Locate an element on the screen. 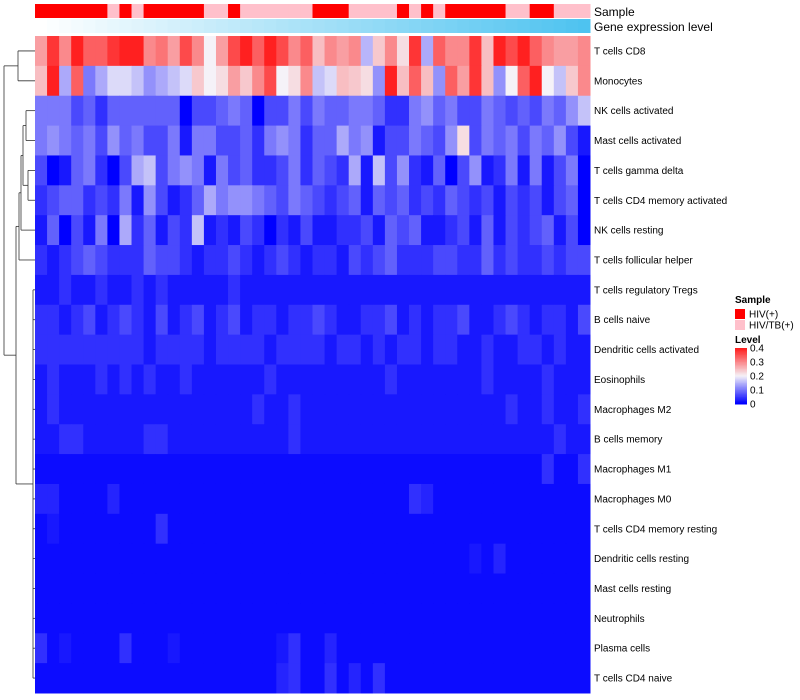 The height and width of the screenshot is (700, 800). legend-level-tick-label: 0.1 is located at coordinates (757, 391).